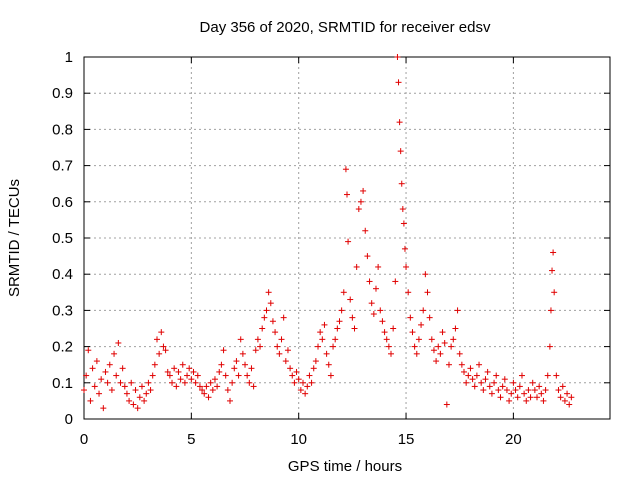 This screenshot has height=480, width=640. What do you see at coordinates (191, 439) in the screenshot?
I see `x-tick-label: 5` at bounding box center [191, 439].